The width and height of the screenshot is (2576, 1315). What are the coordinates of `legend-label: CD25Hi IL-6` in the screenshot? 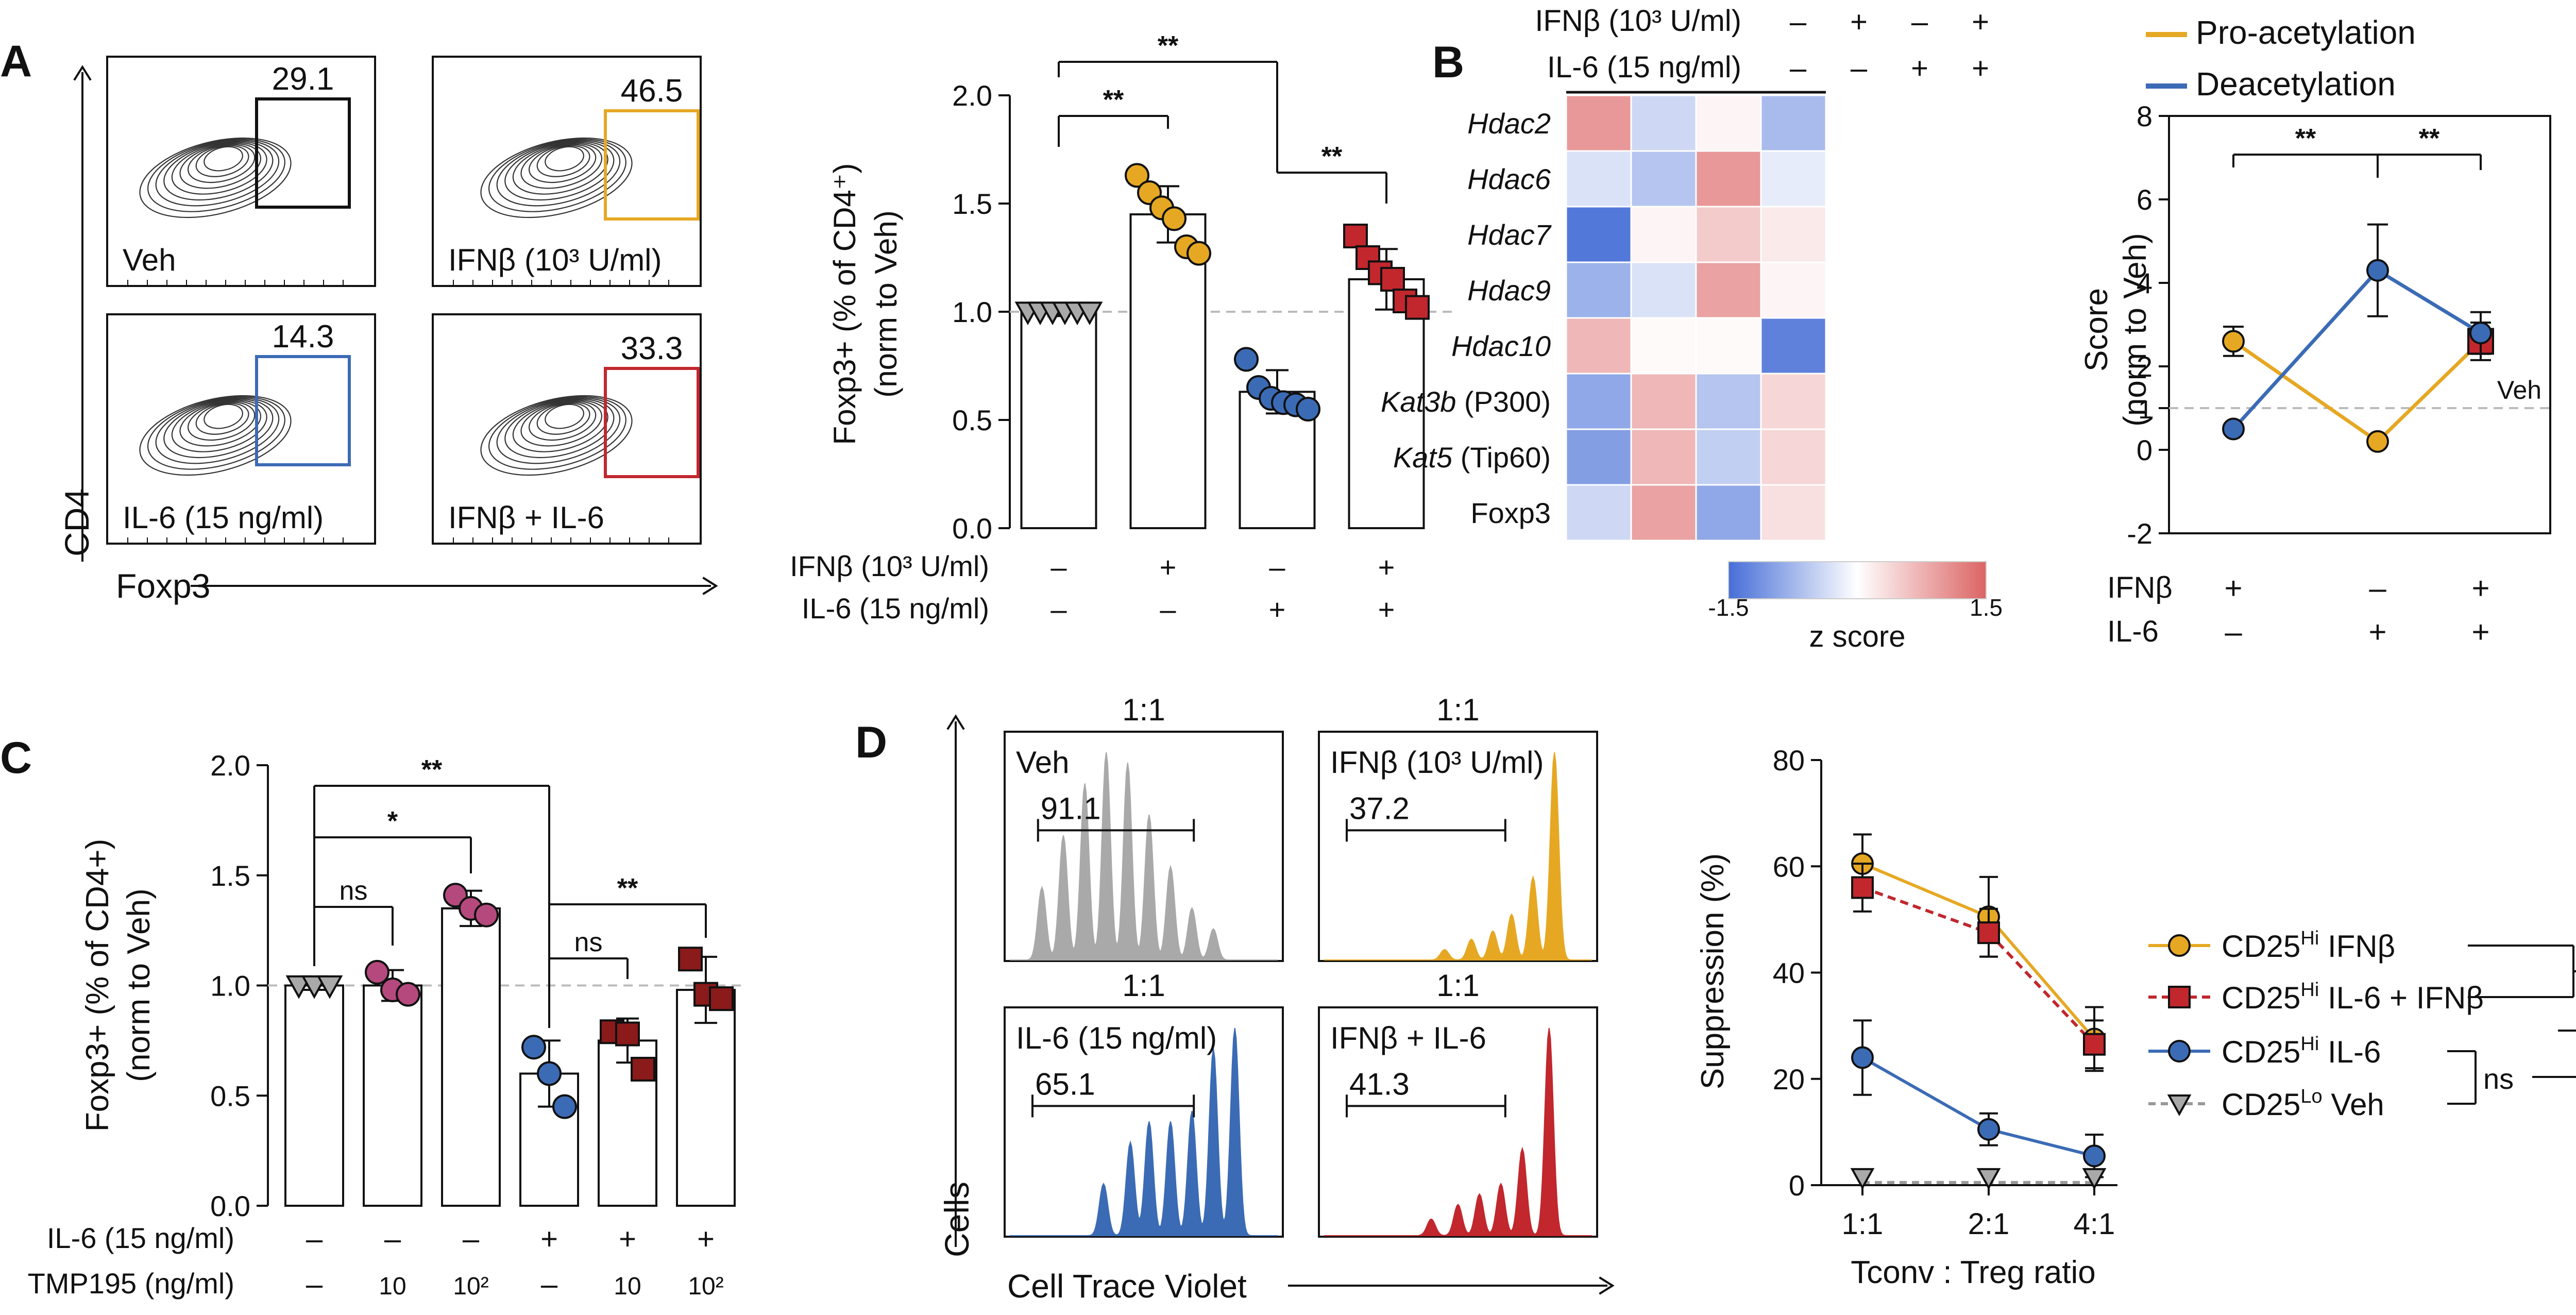 It's located at (2301, 1051).